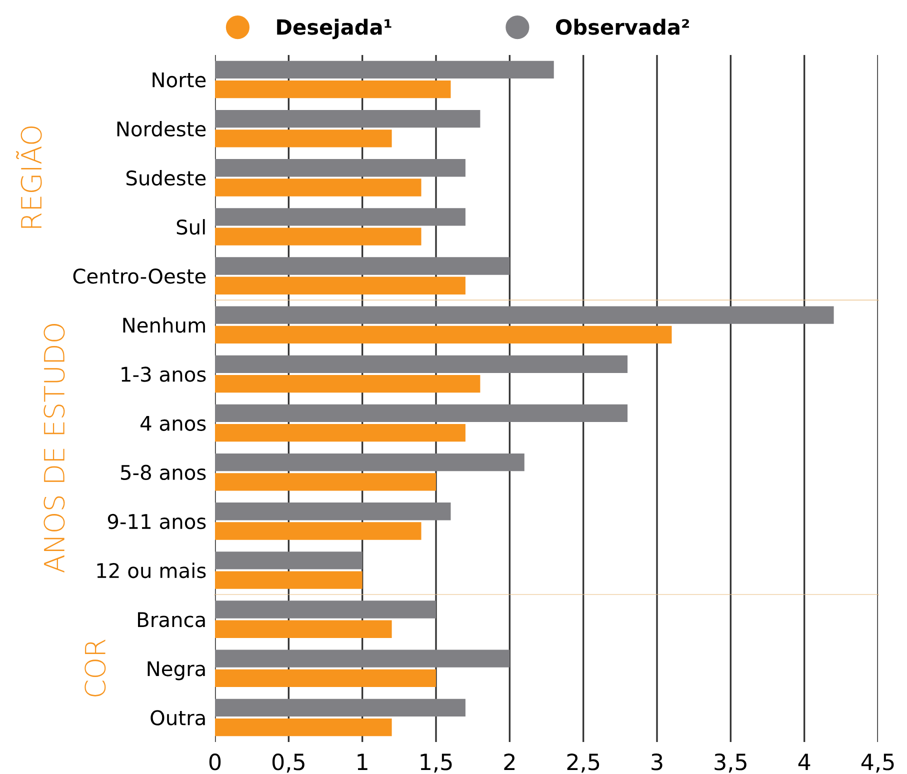 This screenshot has width=907, height=774. Describe the element at coordinates (877, 763) in the screenshot. I see `x-tick-label: 4,5` at that location.